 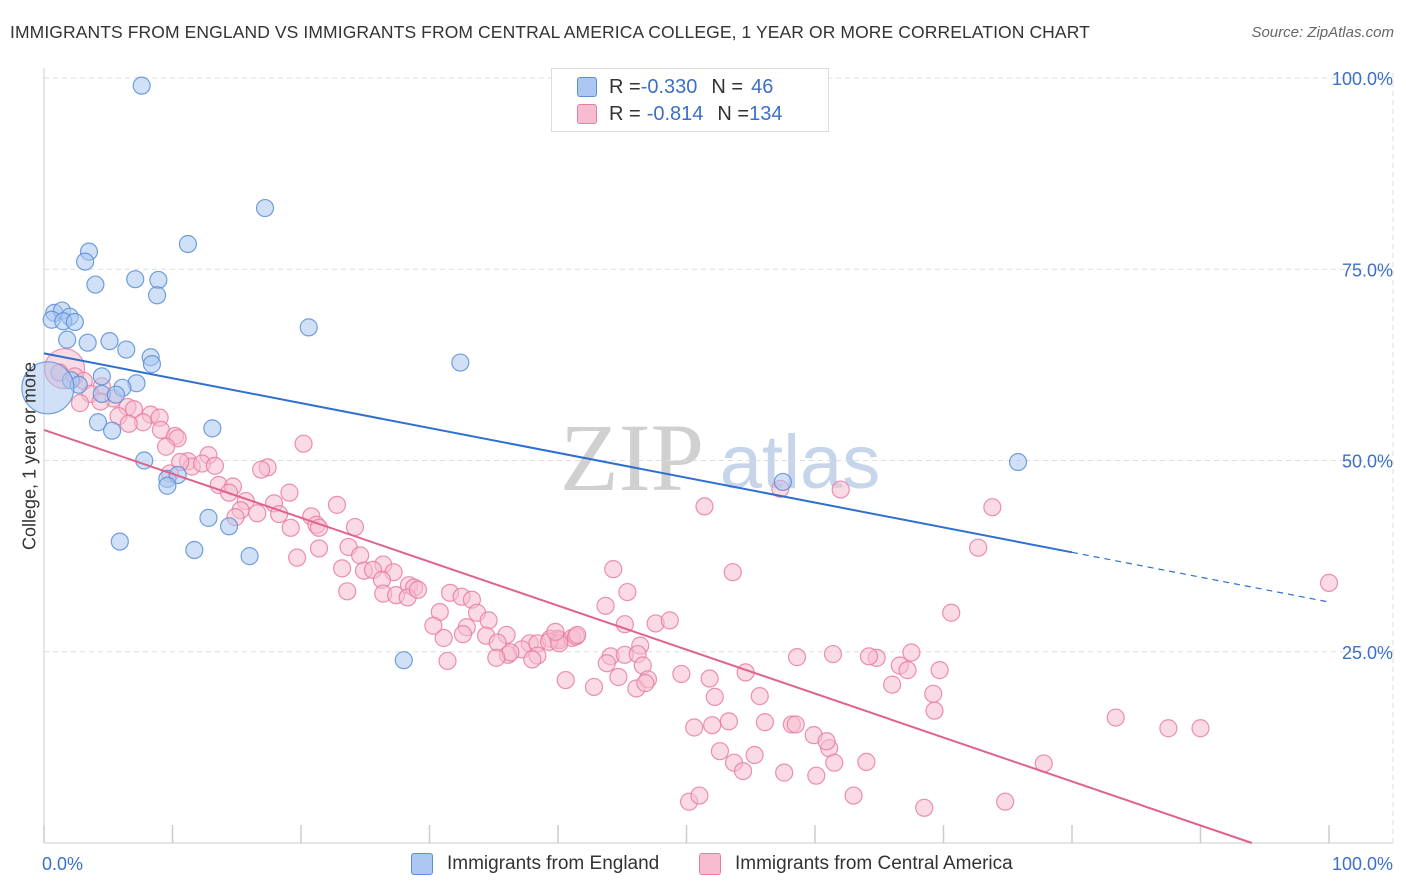 What do you see at coordinates (553, 863) in the screenshot?
I see `bottom-legend-label-england: Immigrants from England` at bounding box center [553, 863].